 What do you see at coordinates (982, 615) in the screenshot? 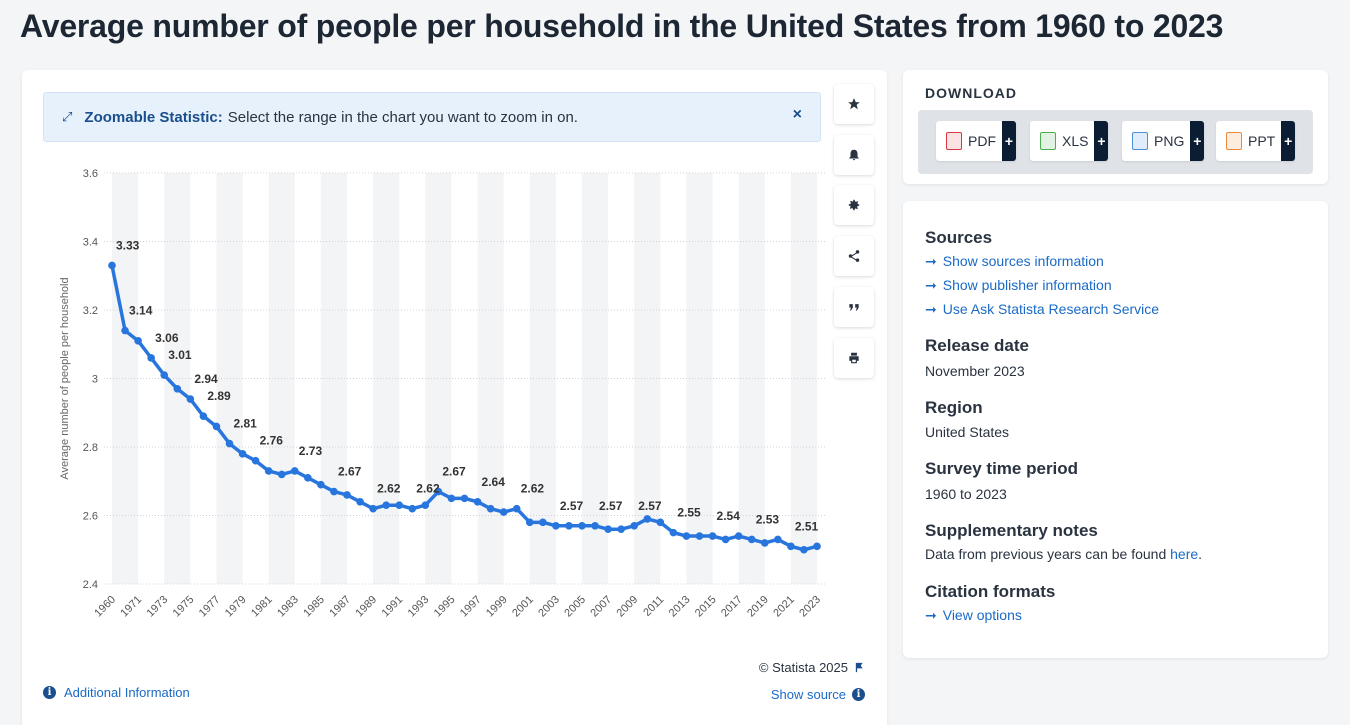
I see `view-options-label: View options` at bounding box center [982, 615].